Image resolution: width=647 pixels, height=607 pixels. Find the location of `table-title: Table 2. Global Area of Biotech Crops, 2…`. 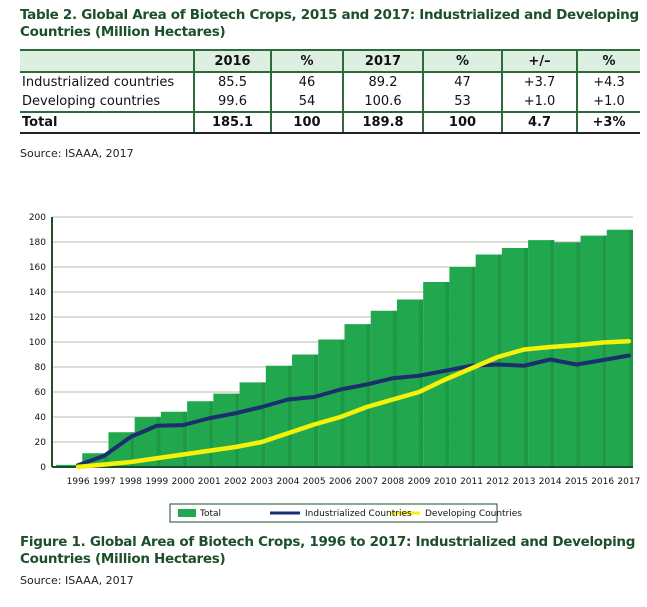

table-title: Table 2. Global Area of Biotech Crops, 2… is located at coordinates (329, 23).